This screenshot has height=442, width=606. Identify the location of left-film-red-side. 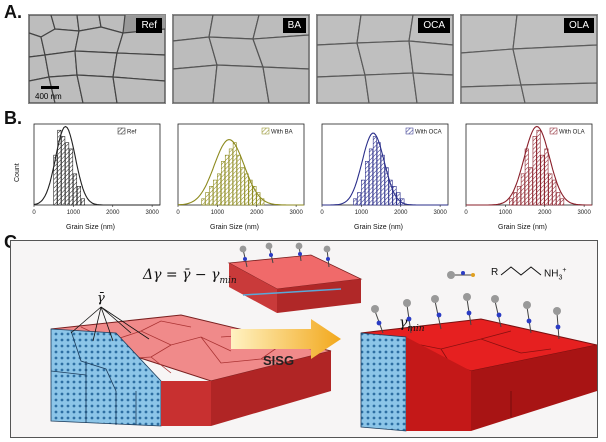
(271, 388).